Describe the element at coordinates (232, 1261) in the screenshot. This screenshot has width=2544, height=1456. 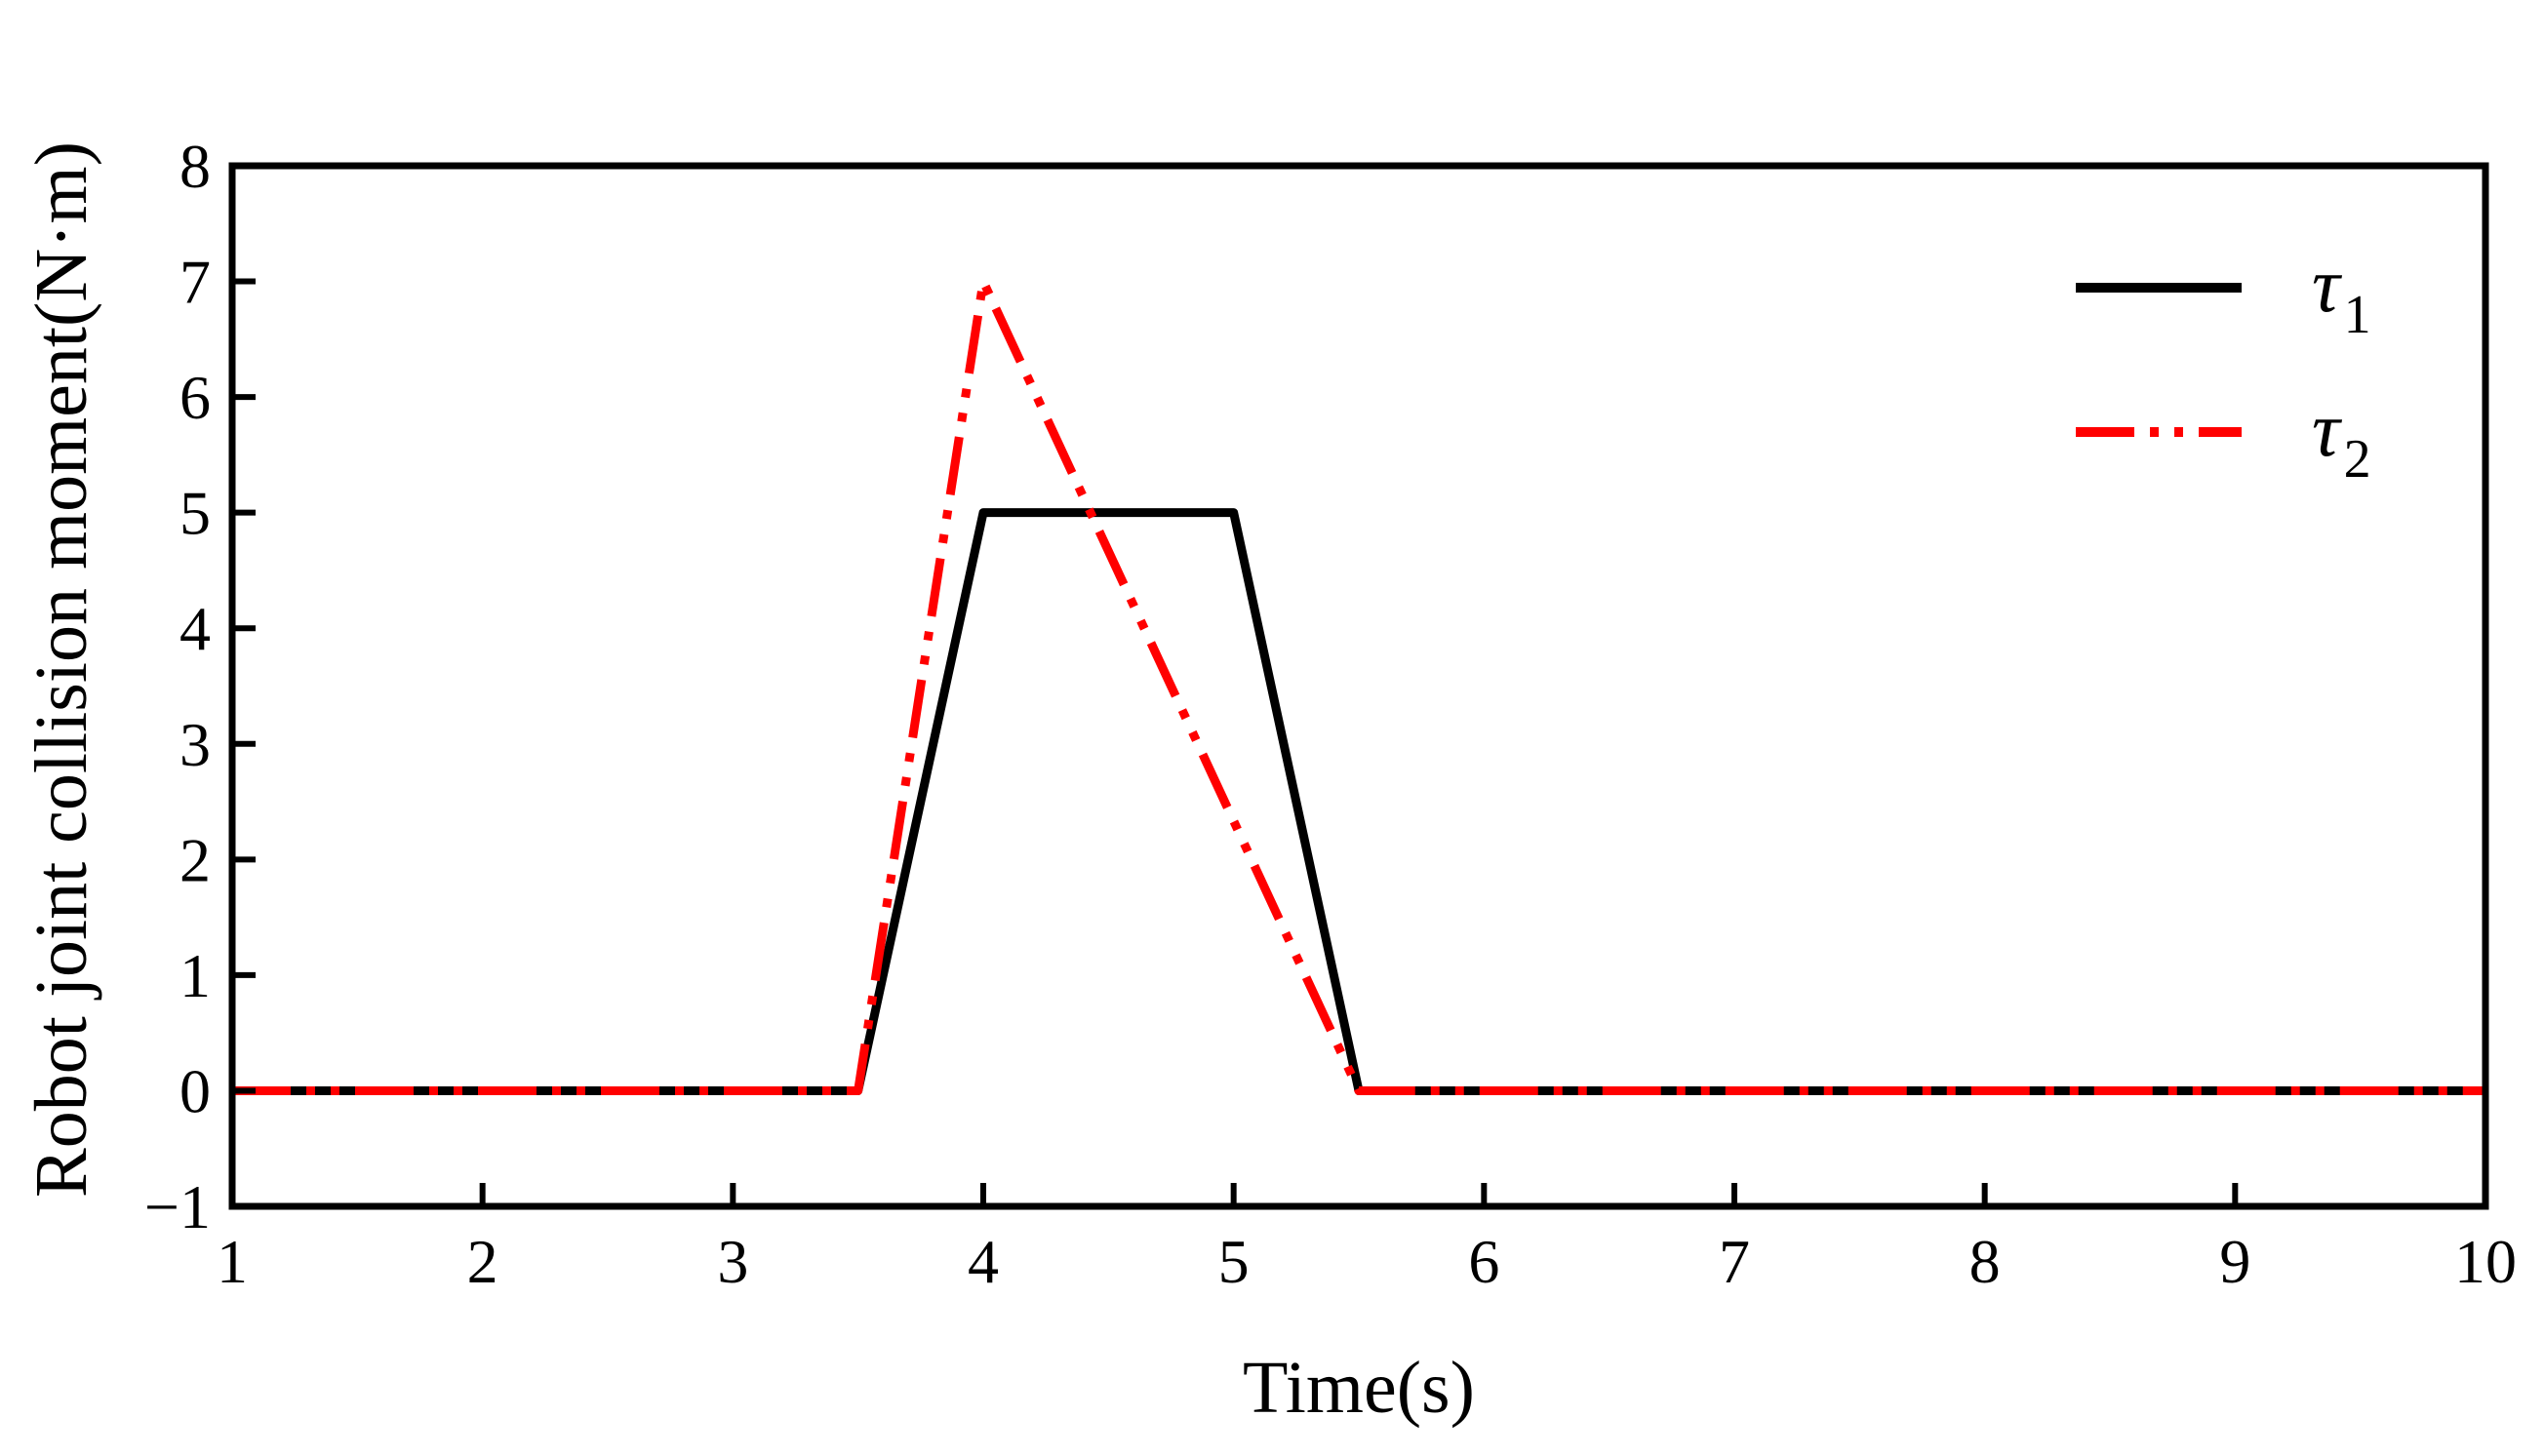
I see `x-tick-label: 1` at that location.